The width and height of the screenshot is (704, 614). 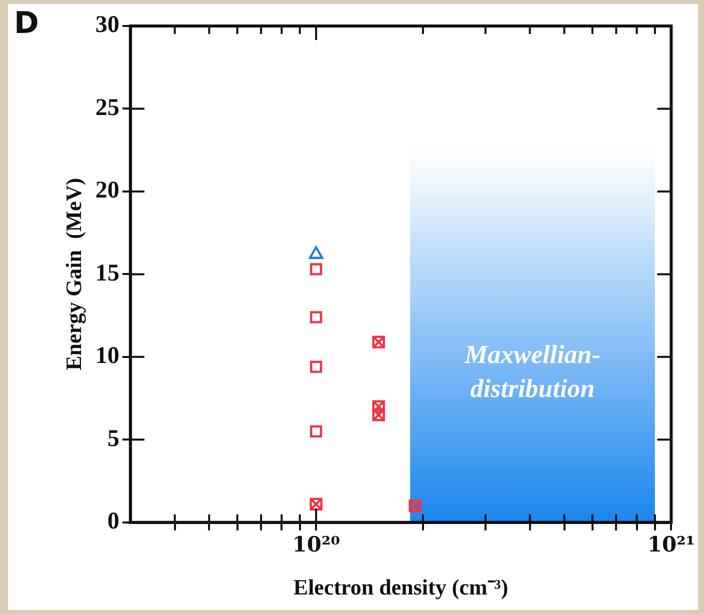 I want to click on band-label: Maxwellian-distribution, so click(x=532, y=372).